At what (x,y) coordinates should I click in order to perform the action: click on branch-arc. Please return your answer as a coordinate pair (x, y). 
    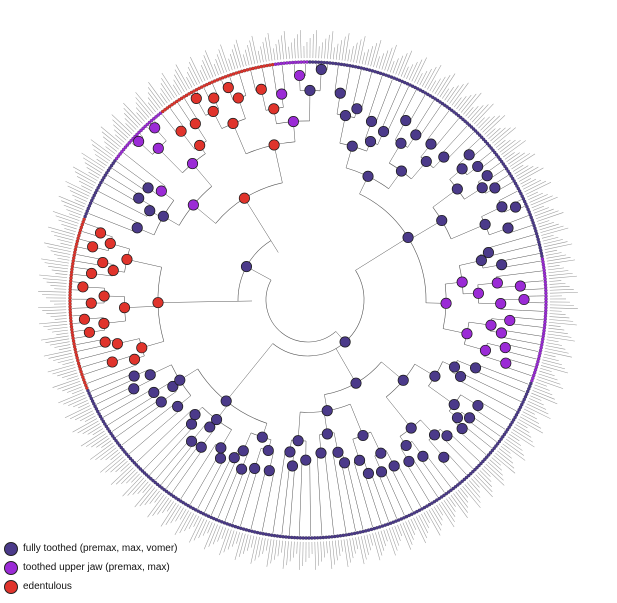
    Looking at the image, I should click on (249, 203).